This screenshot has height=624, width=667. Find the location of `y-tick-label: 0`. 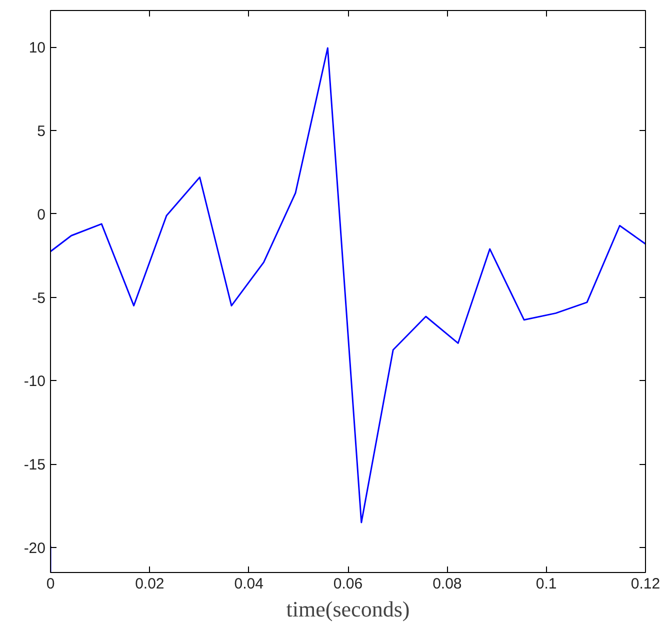

y-tick-label: 0 is located at coordinates (41, 215).